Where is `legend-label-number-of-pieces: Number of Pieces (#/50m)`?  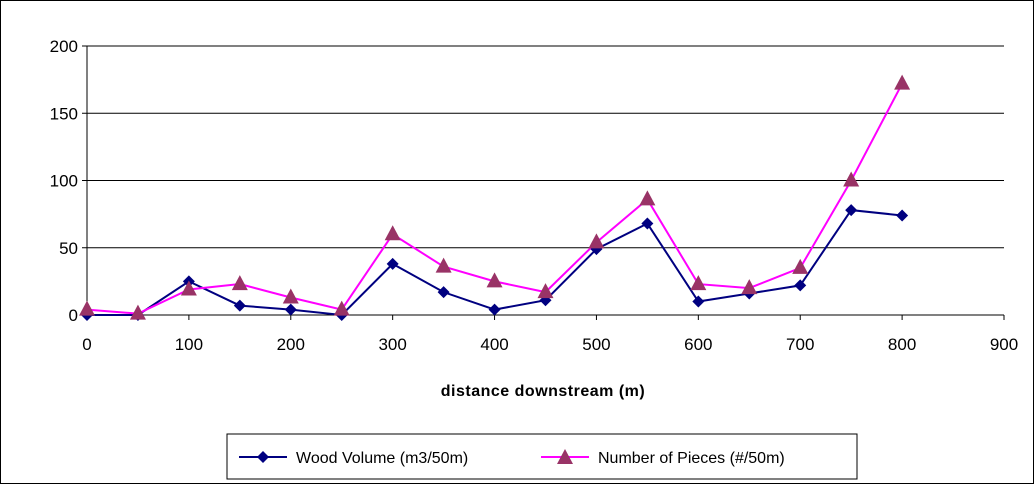
legend-label-number-of-pieces: Number of Pieces (#/50m) is located at coordinates (691, 458).